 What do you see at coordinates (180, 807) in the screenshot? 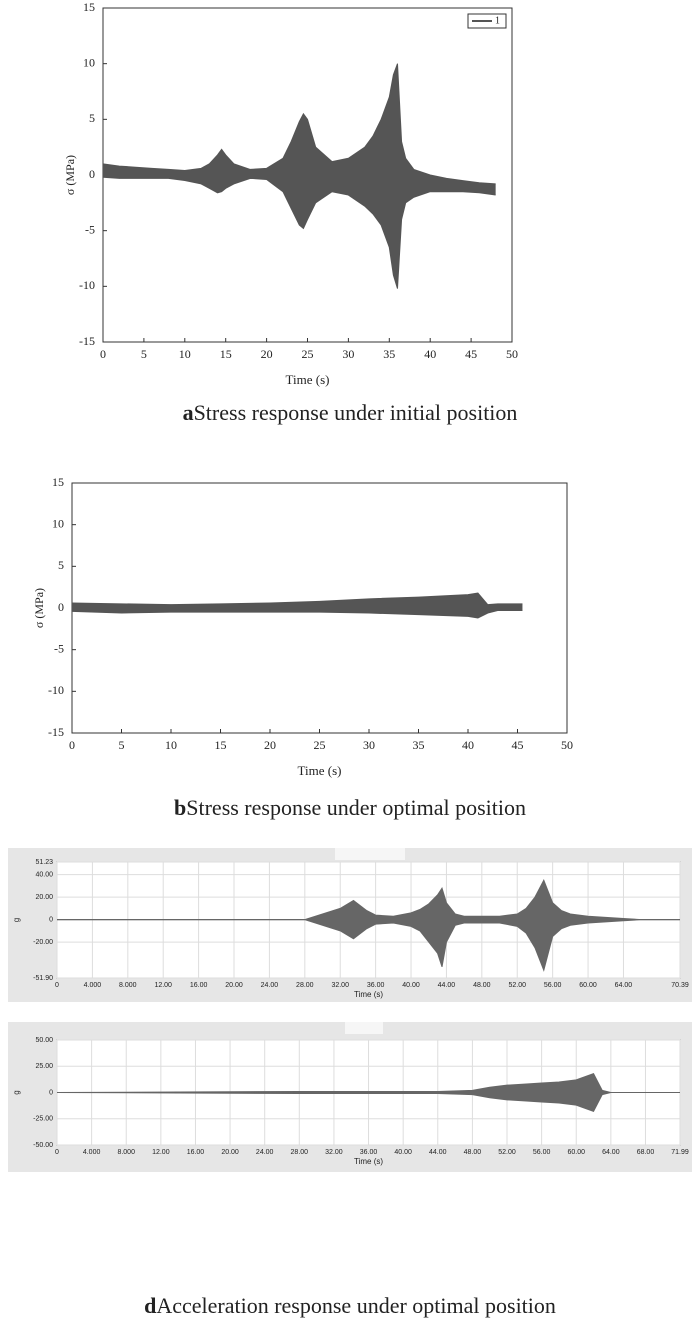
I see `caption-label: b` at bounding box center [180, 807].